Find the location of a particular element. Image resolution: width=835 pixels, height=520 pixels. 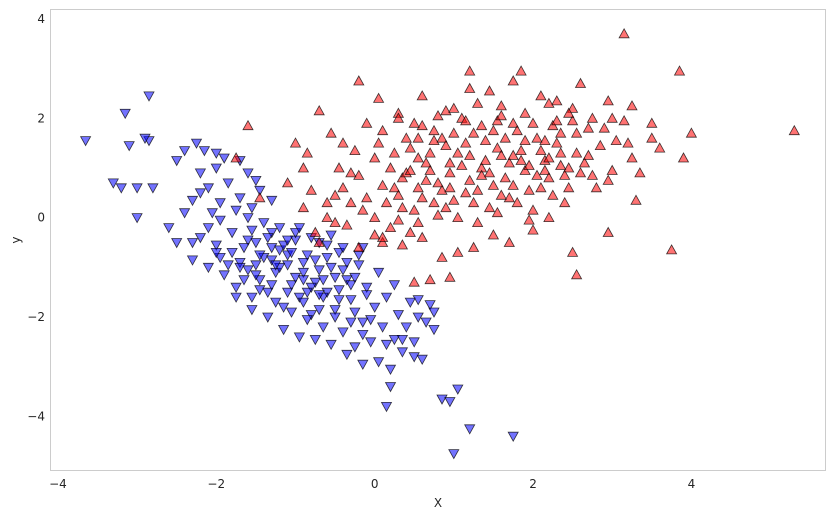

y-tick-label: 4 is located at coordinates (41, 19).